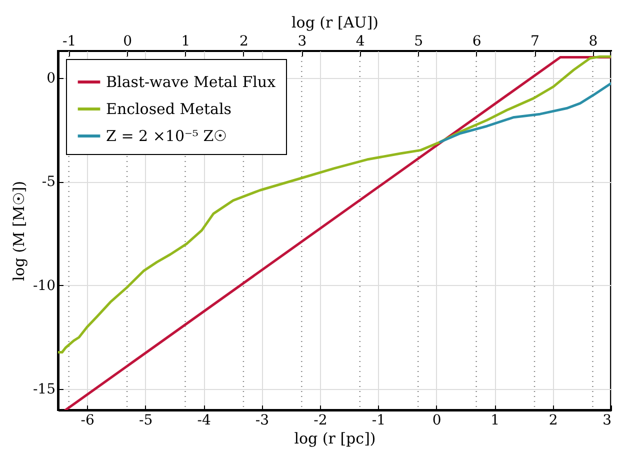  Describe the element at coordinates (49, 182) in the screenshot. I see `y-tick-label: -5` at that location.